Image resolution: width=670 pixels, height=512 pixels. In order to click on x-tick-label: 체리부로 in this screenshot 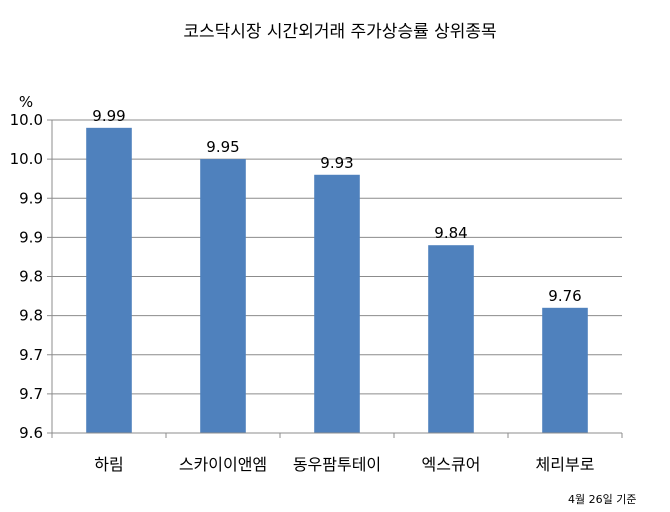, I will do `click(565, 464)`.